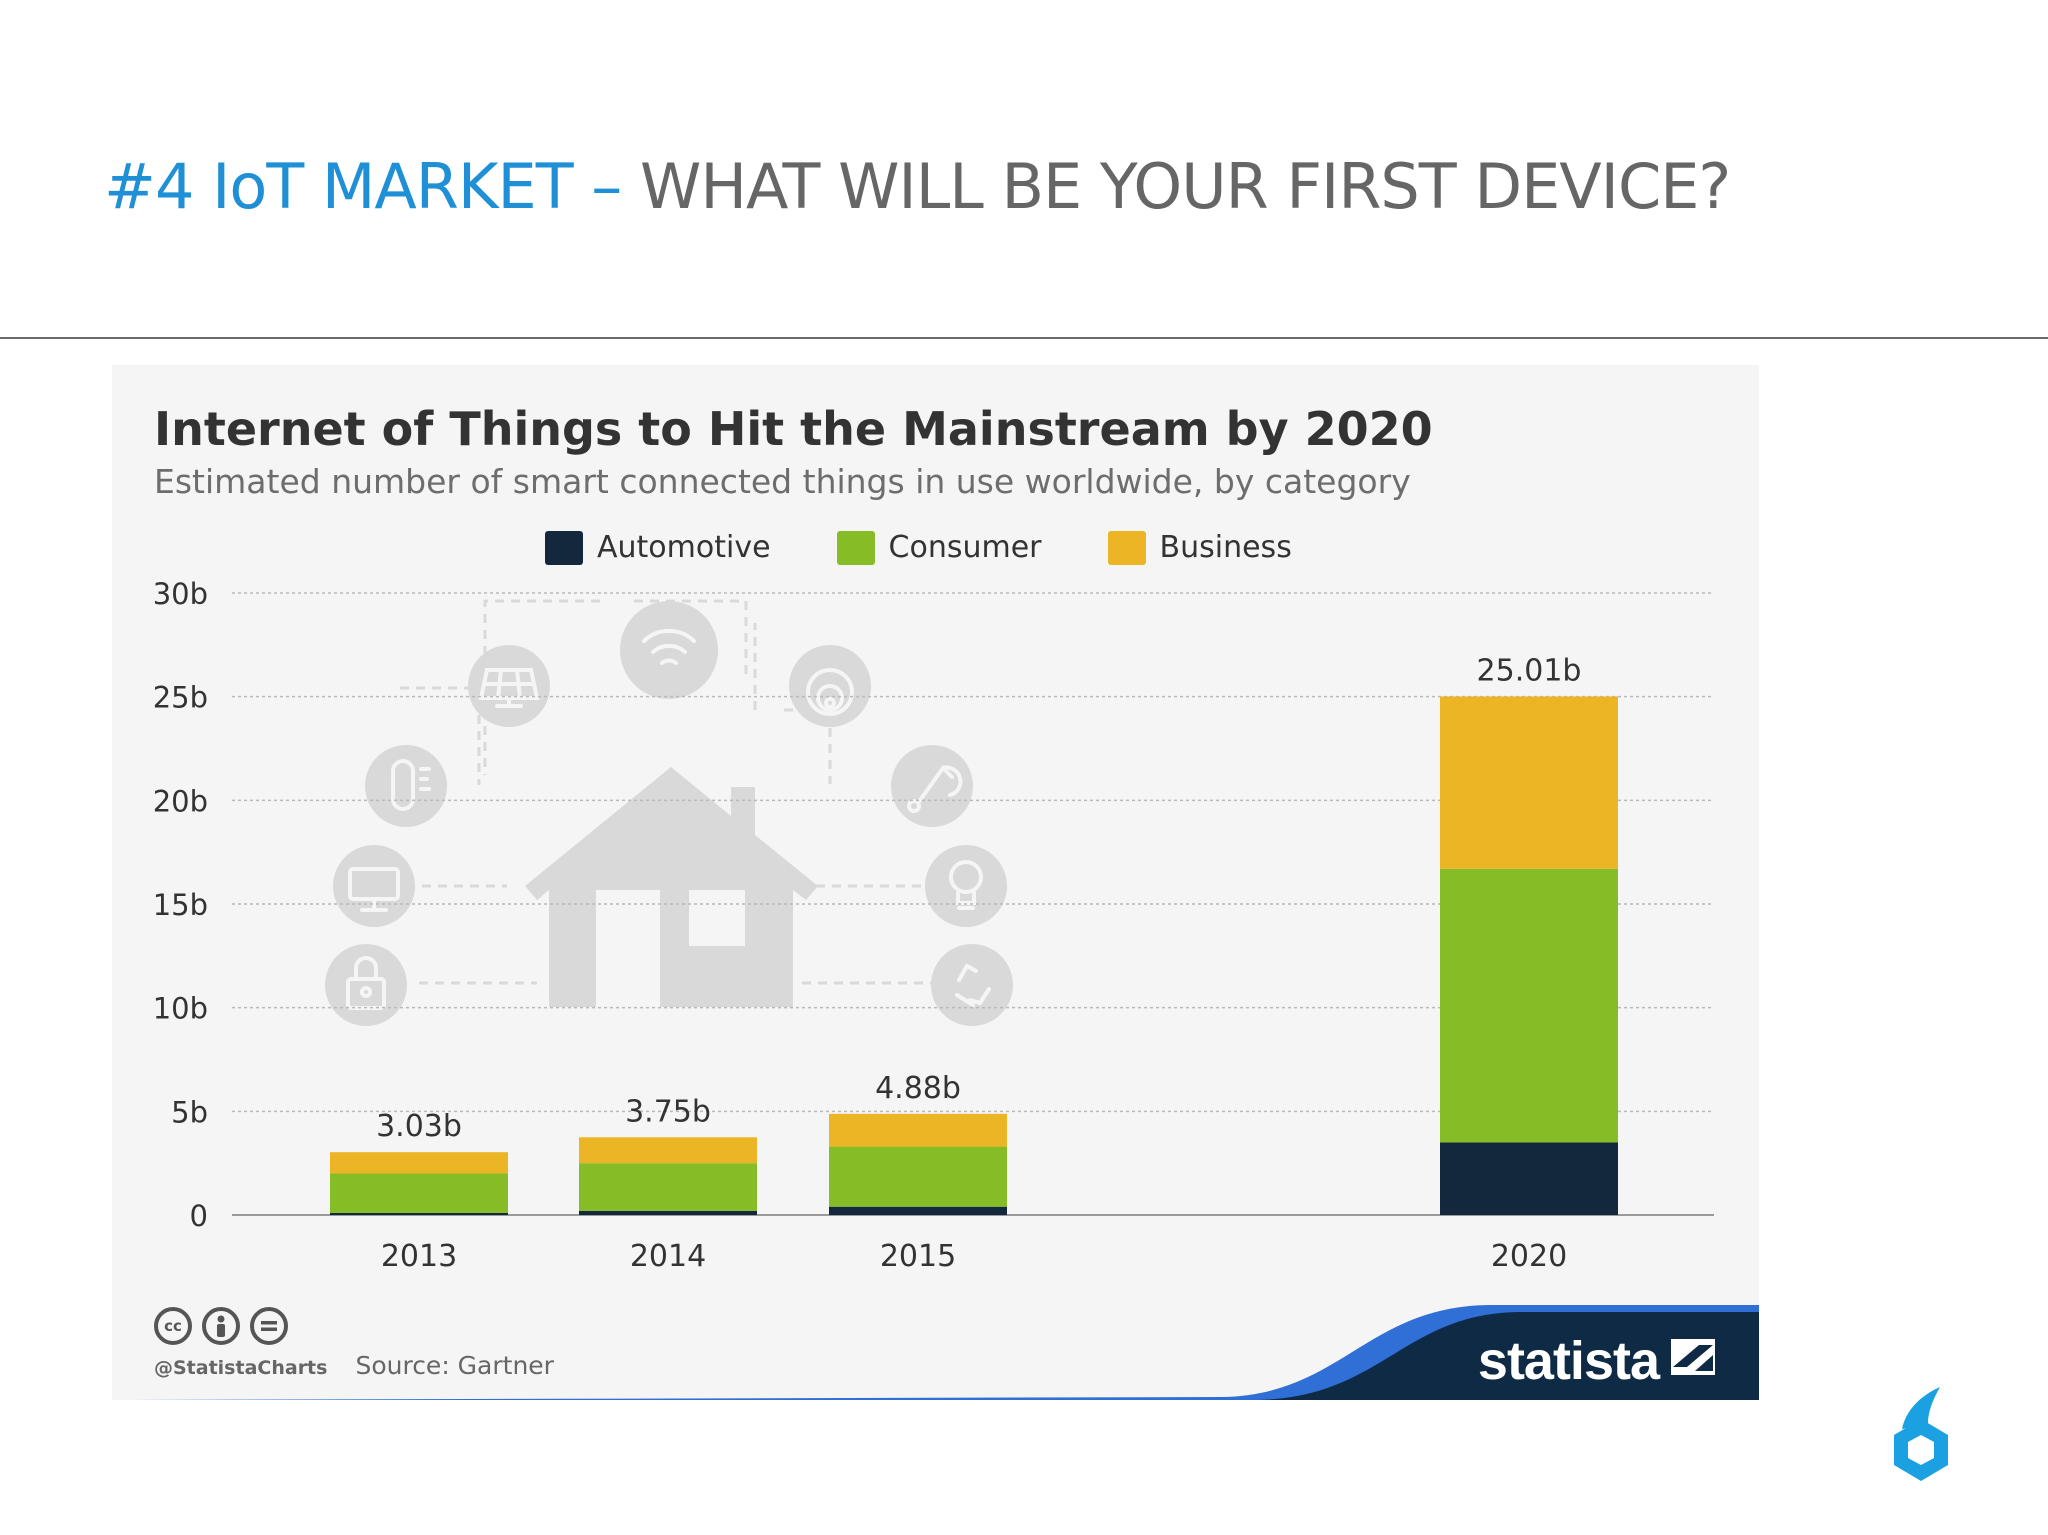  What do you see at coordinates (669, 650) in the screenshot?
I see `wifi-icon` at bounding box center [669, 650].